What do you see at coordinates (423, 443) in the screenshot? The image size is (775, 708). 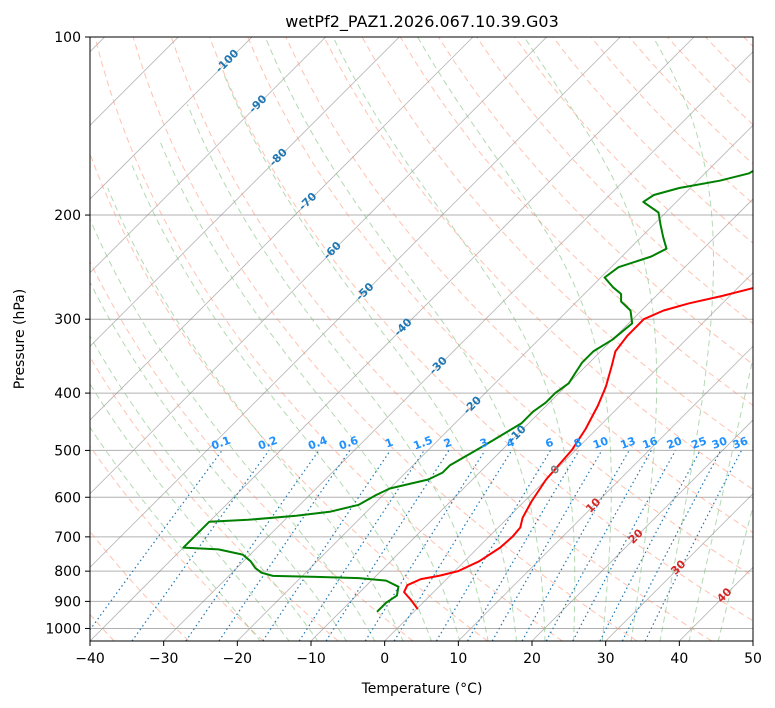 I see `mixing-ratio-label: 1.5` at bounding box center [423, 443].